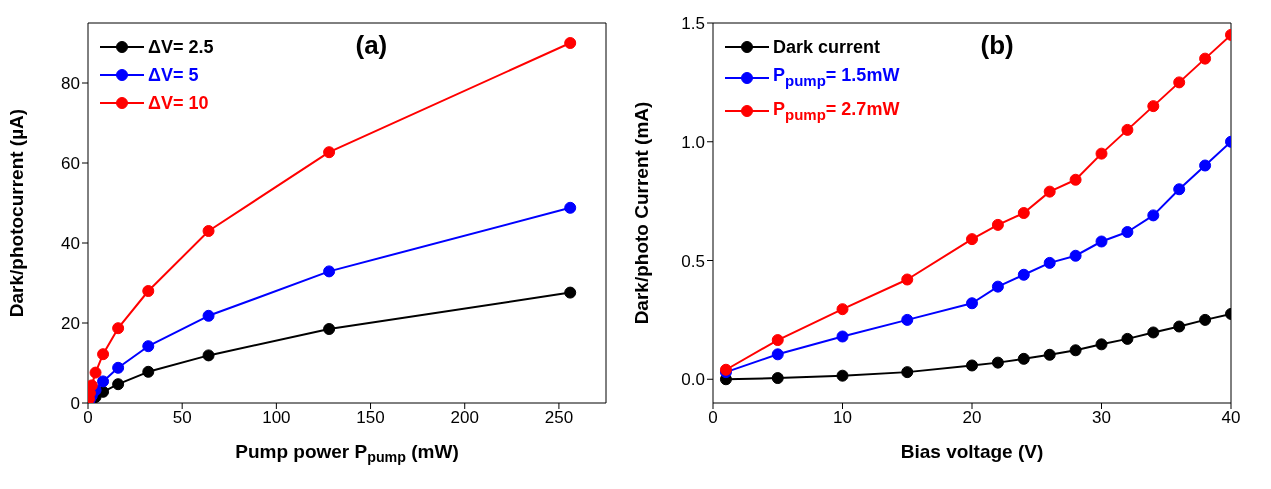  I want to click on x-tick-label: 250, so click(559, 418).